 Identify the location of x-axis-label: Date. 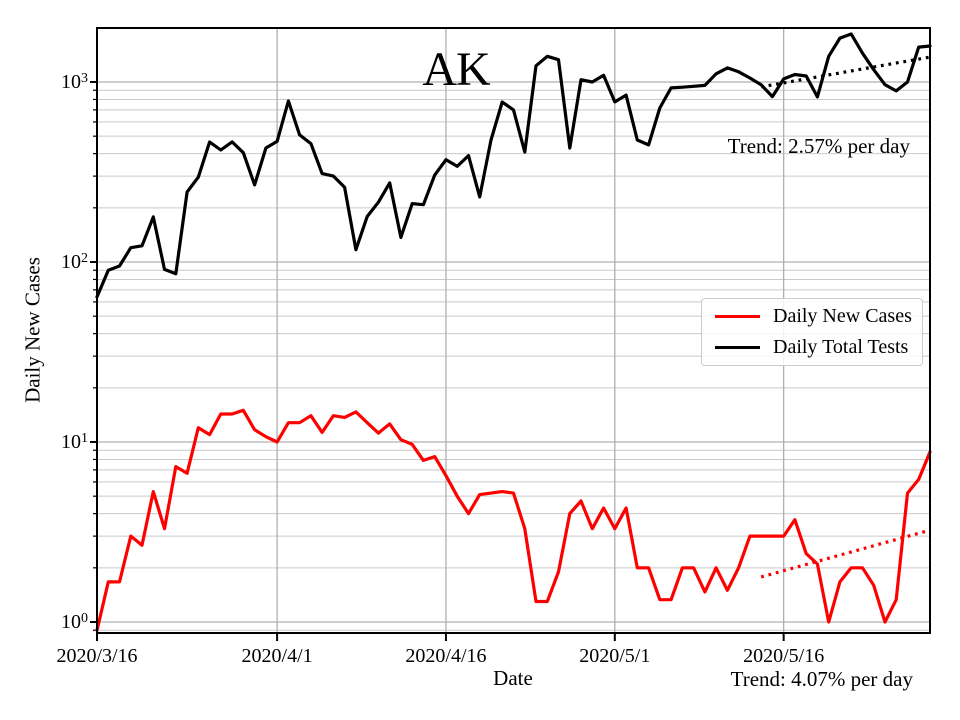
(513, 678).